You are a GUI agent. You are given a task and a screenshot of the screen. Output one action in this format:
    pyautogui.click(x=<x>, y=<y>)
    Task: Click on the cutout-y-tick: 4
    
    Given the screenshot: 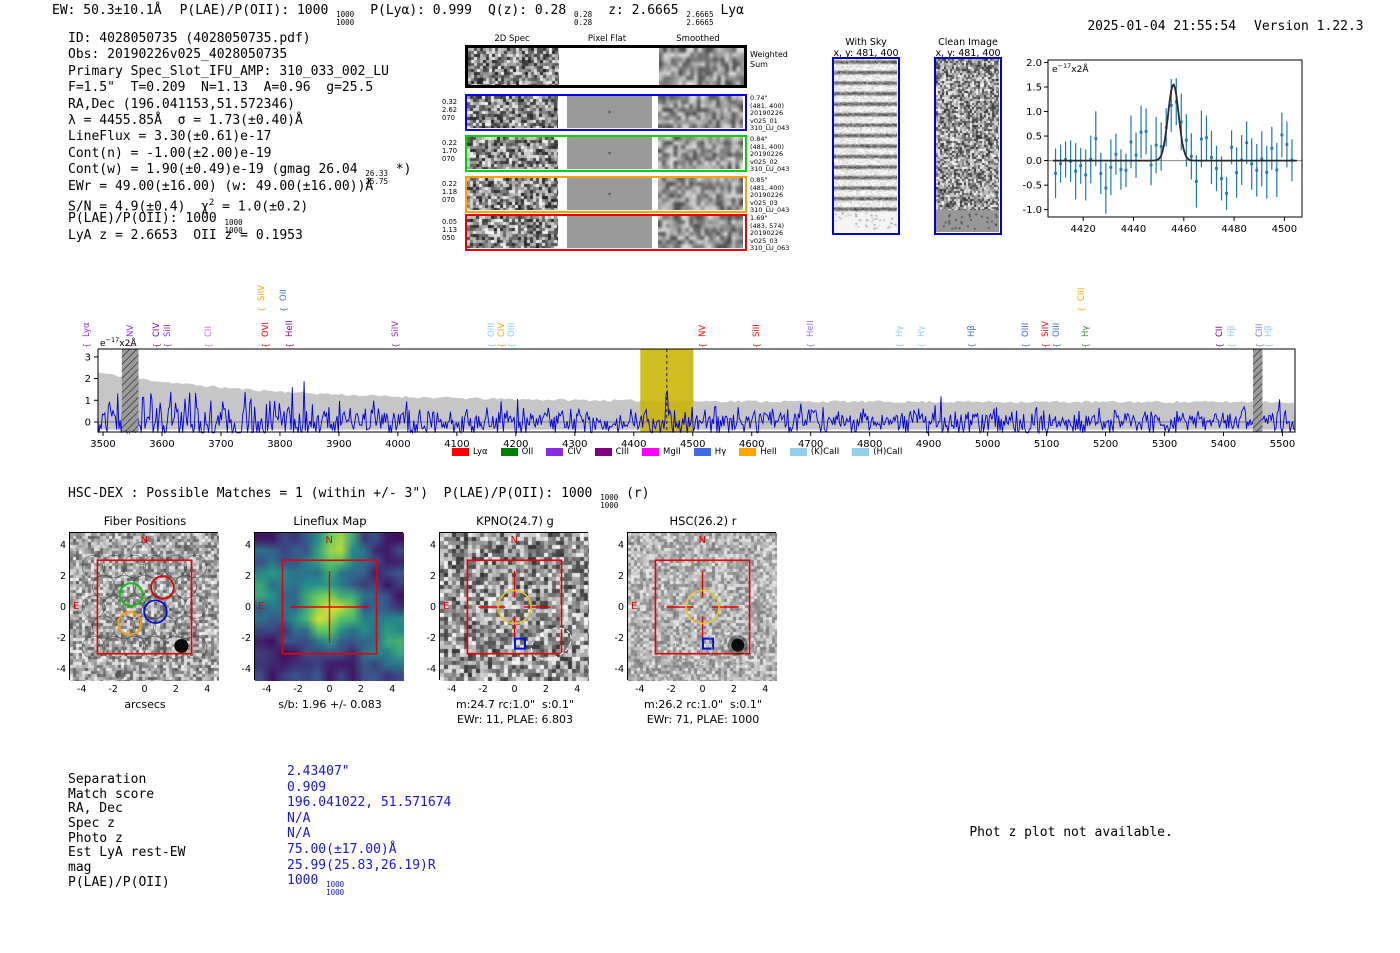 What is the action you would take?
    pyautogui.click(x=247, y=545)
    